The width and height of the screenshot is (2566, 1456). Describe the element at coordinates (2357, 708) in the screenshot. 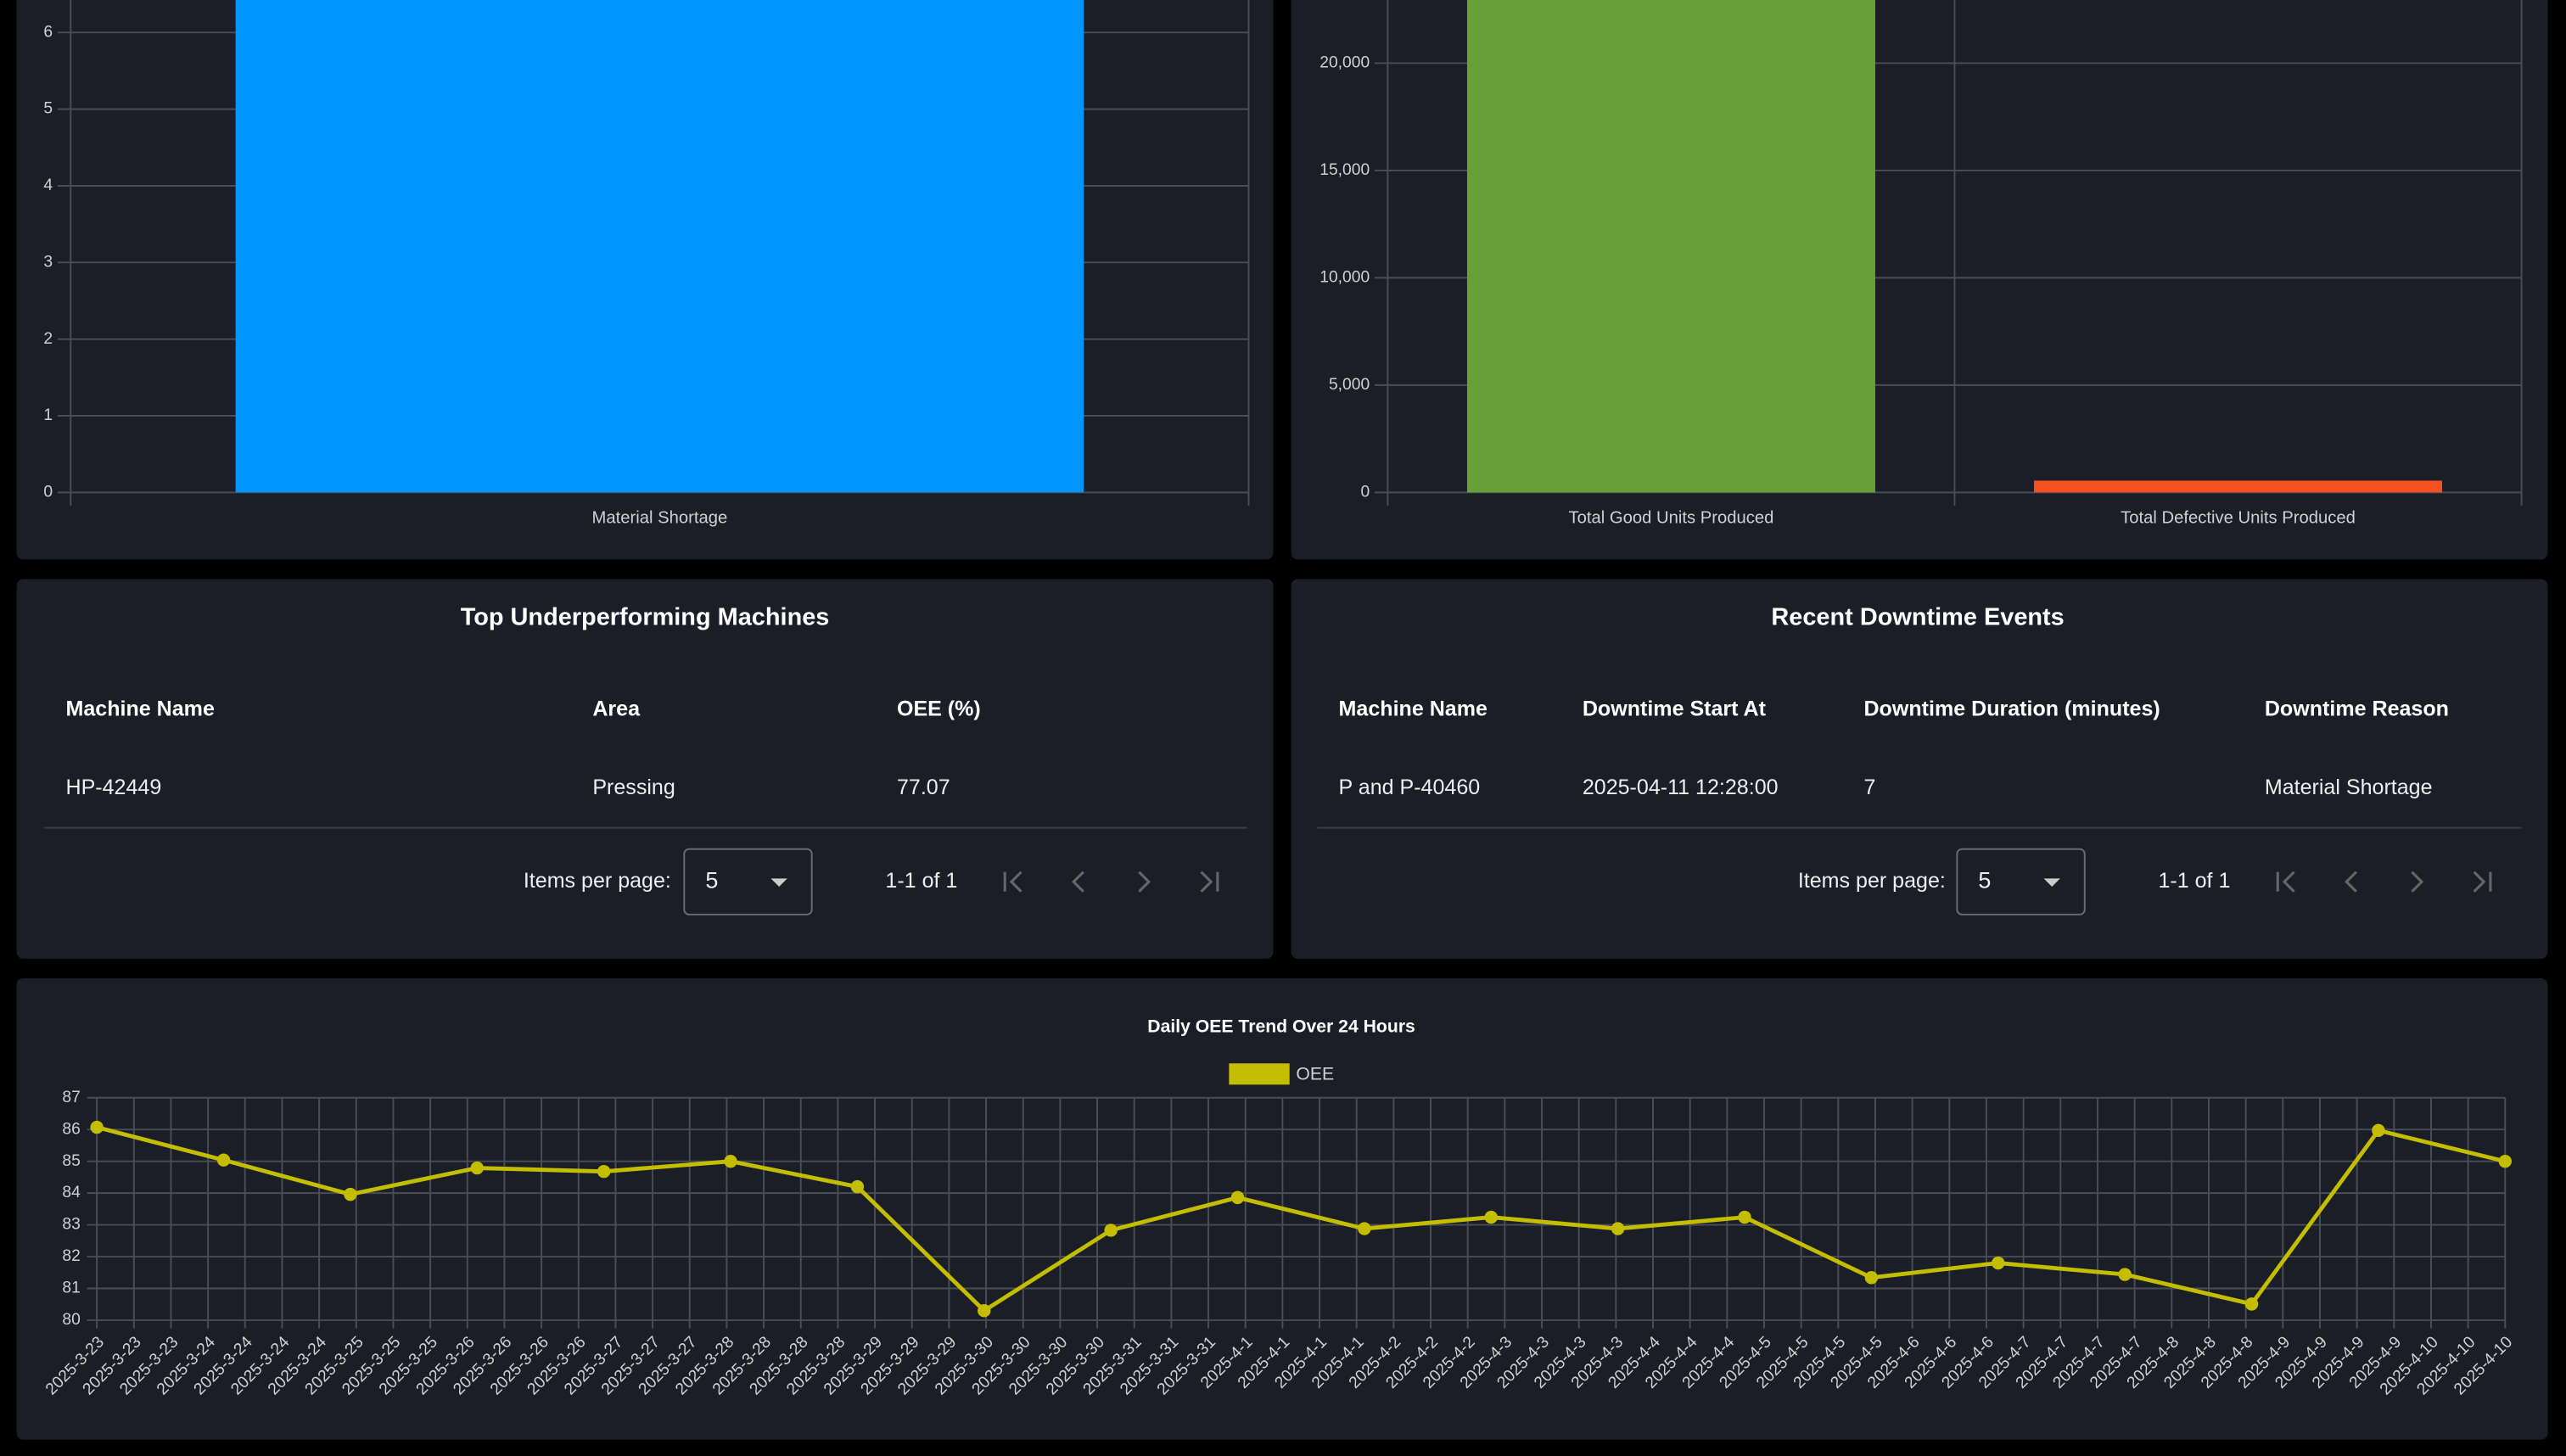

I see `column-header: Downtime Reason` at that location.